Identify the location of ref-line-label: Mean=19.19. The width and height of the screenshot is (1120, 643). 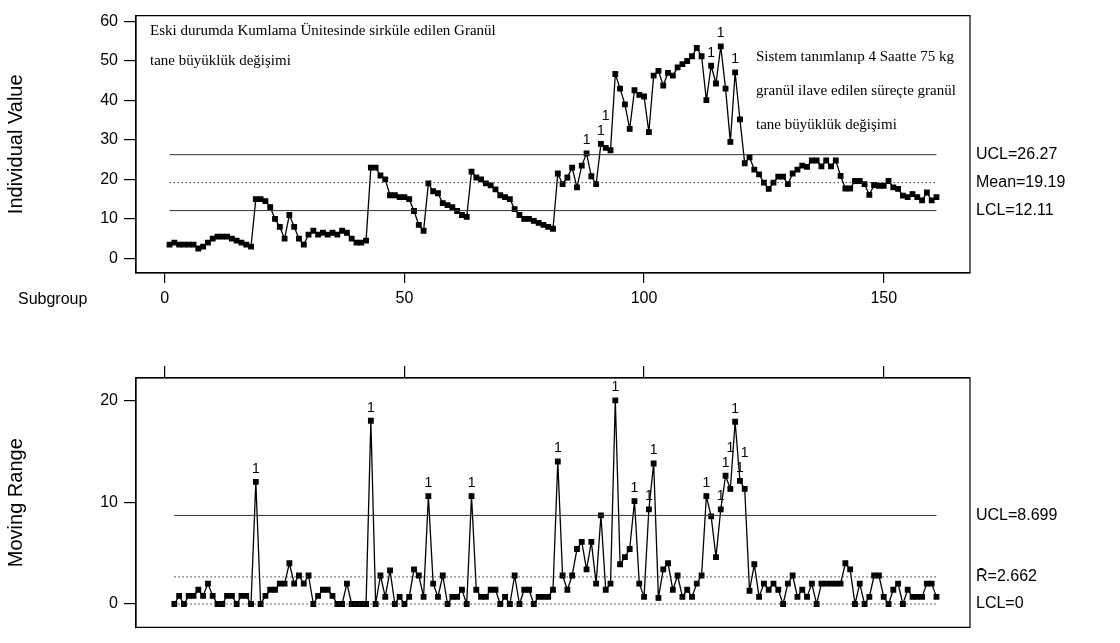
(1021, 182).